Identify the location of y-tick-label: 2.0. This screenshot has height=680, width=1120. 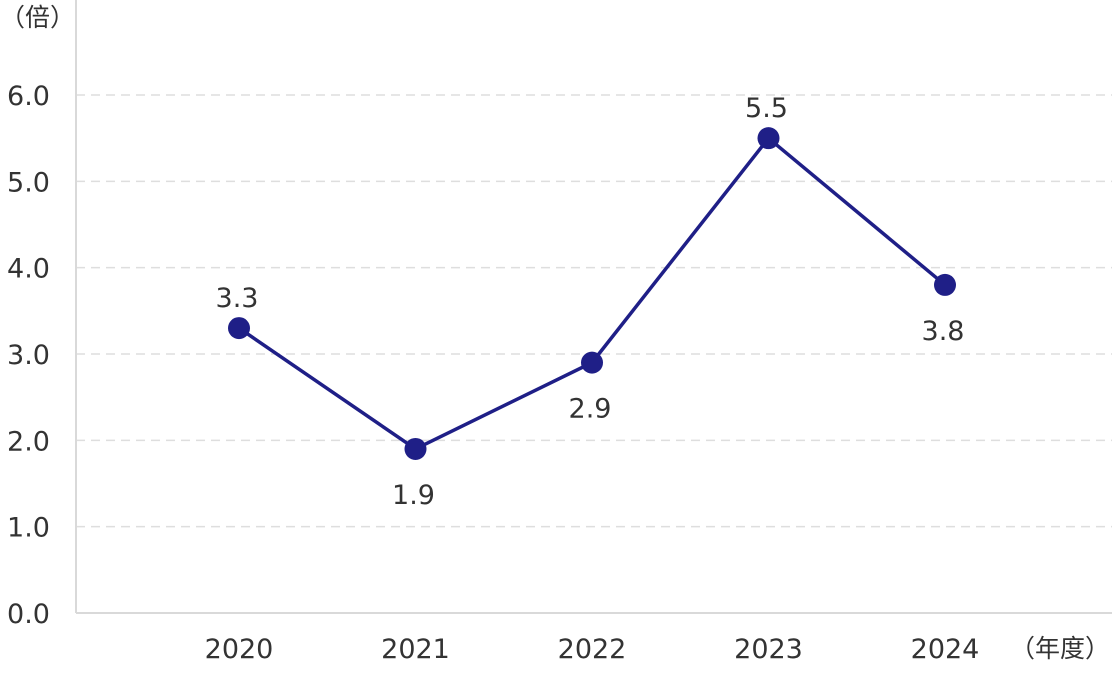
(28, 441).